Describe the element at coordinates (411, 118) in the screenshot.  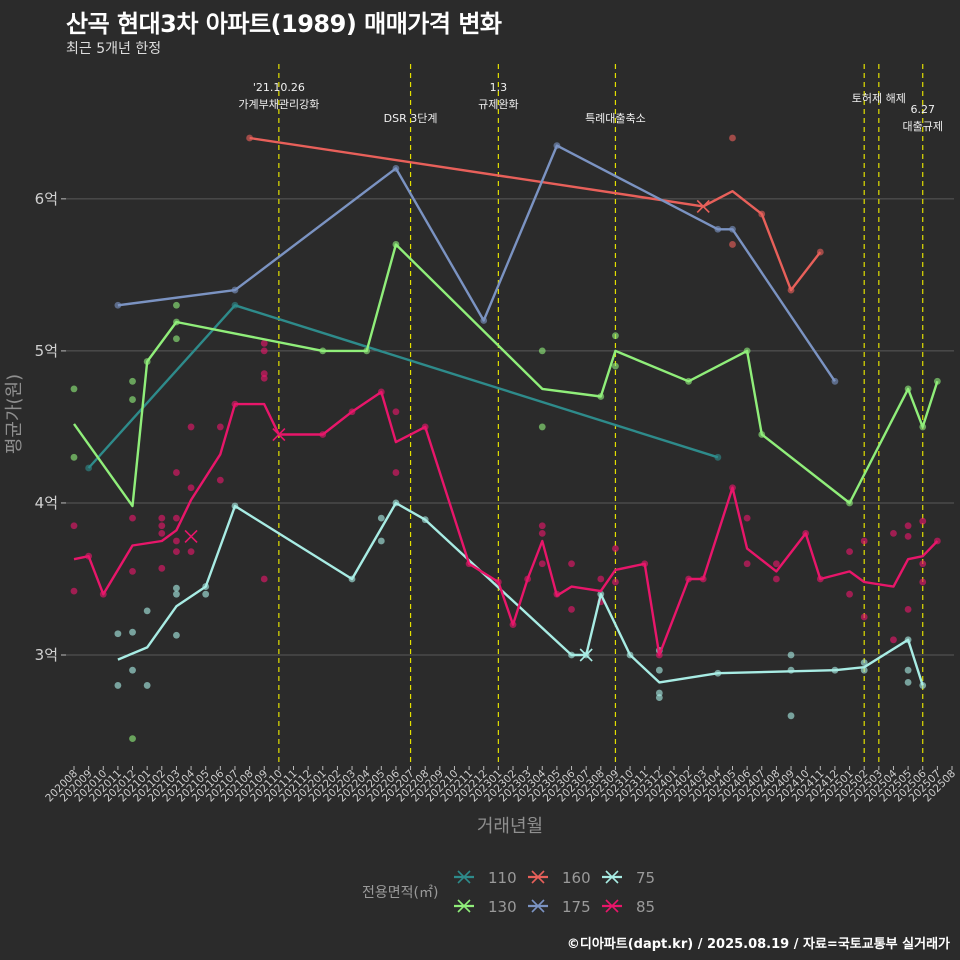
I see `event-annotation: DSR 3단계` at that location.